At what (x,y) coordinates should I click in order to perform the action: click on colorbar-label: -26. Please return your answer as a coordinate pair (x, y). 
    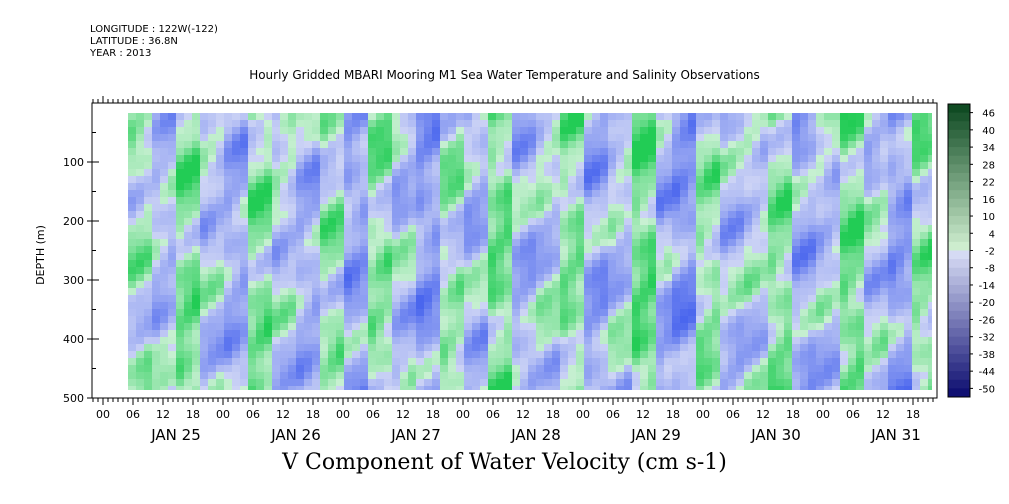
    Looking at the image, I should click on (987, 320).